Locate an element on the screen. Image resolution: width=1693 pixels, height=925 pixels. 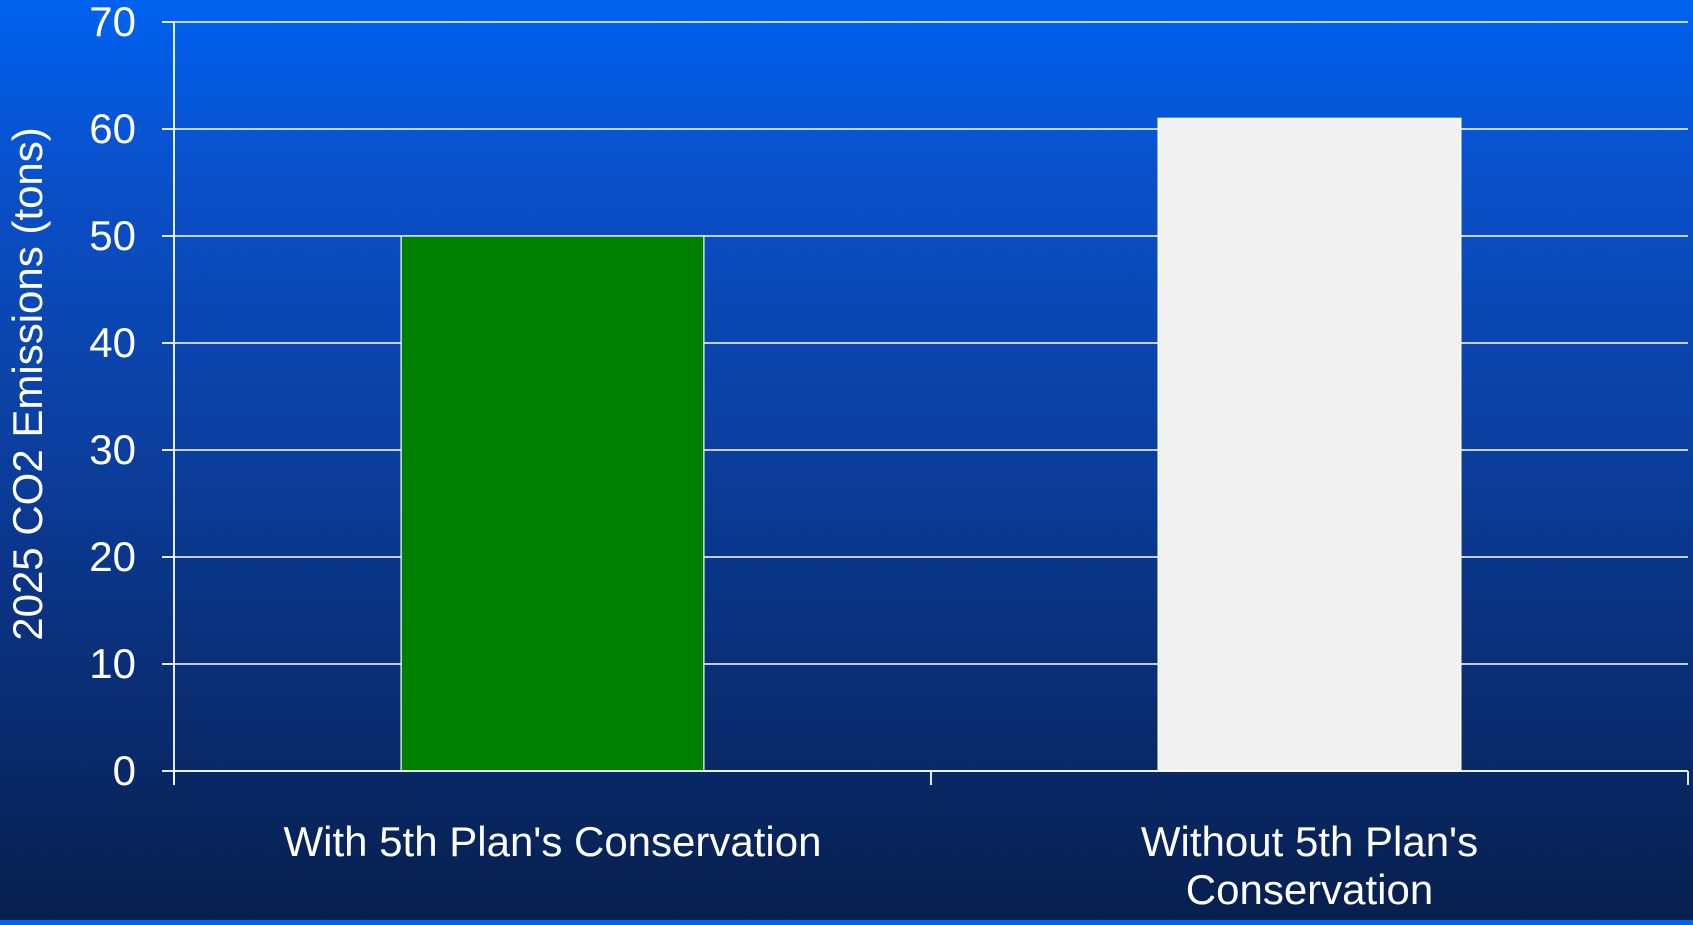
x-tick-label-1-line-0: Without 5th Plan's is located at coordinates (1309, 841).